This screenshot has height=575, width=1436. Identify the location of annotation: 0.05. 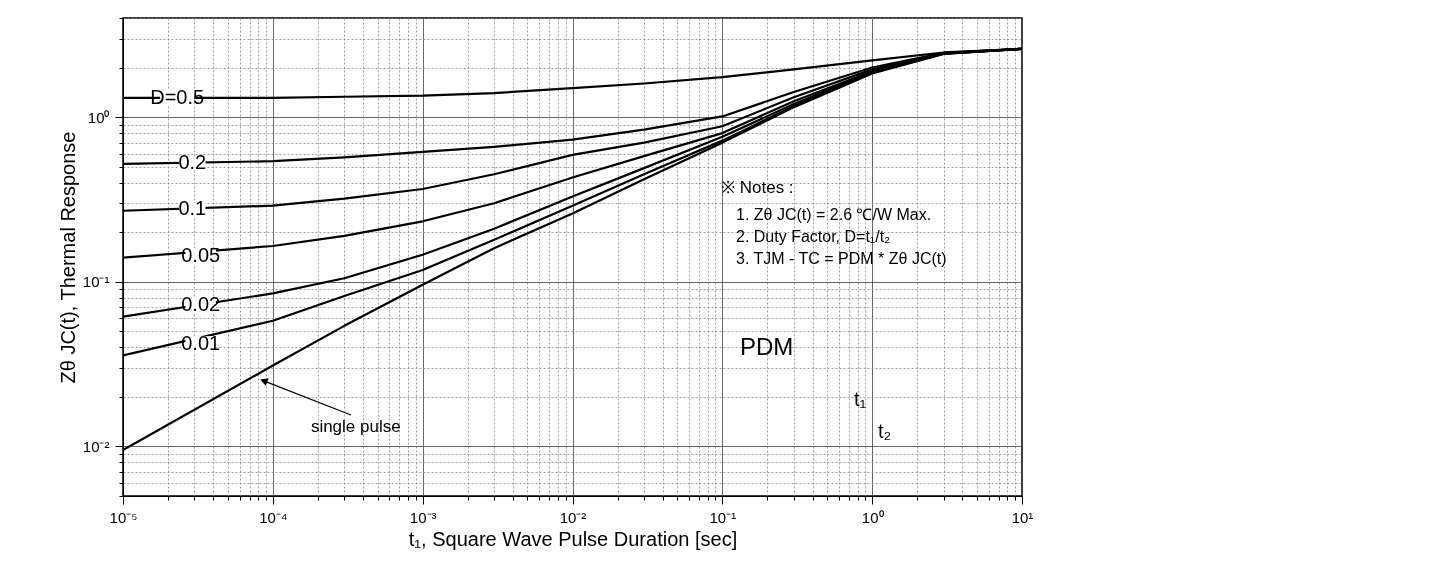
(201, 255).